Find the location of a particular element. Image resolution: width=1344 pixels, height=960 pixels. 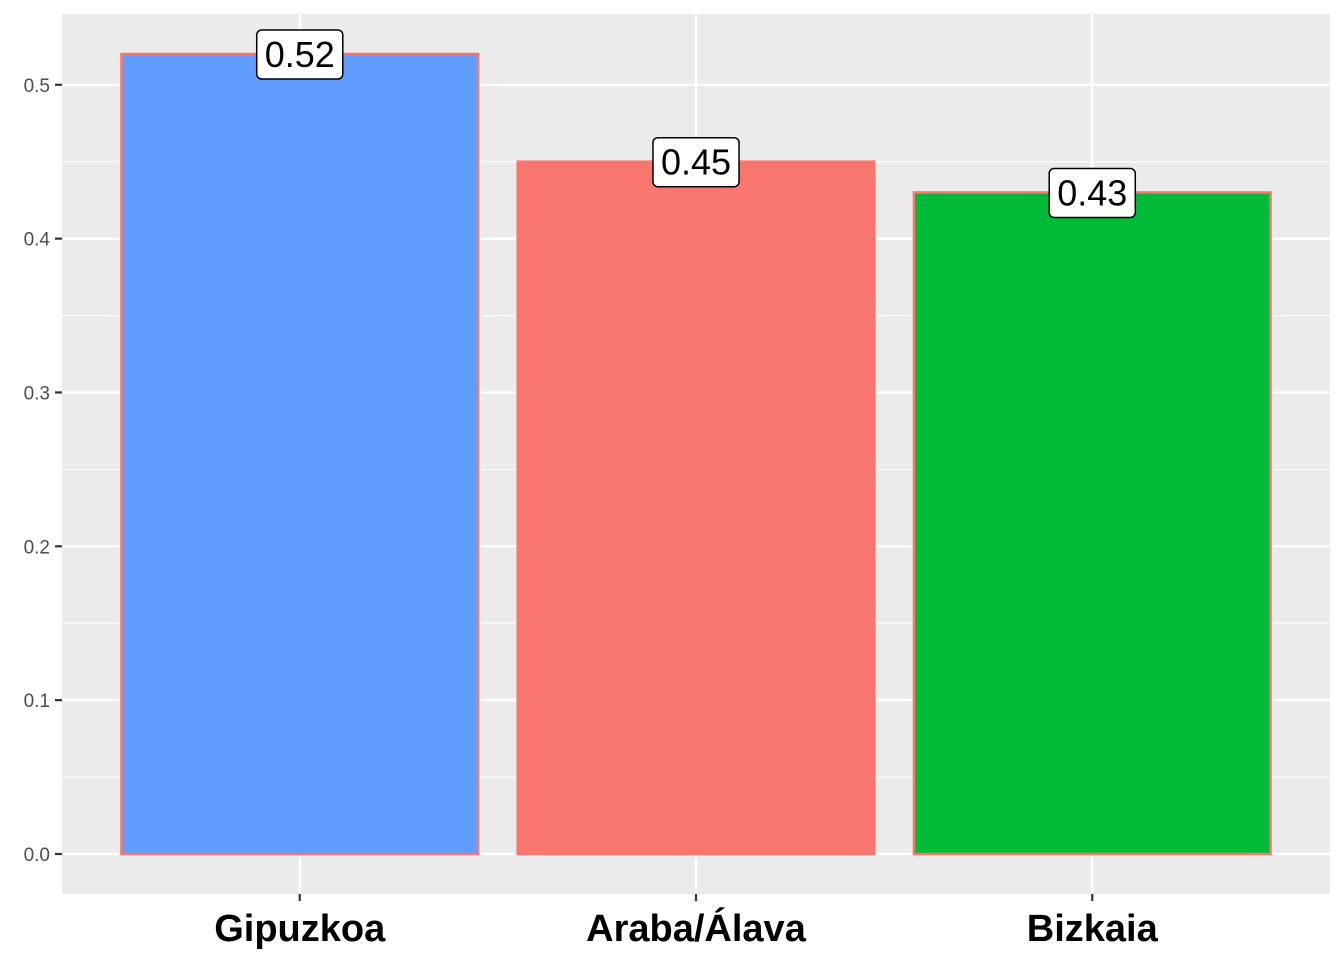

data-label-text: 0.43 is located at coordinates (1092, 192).